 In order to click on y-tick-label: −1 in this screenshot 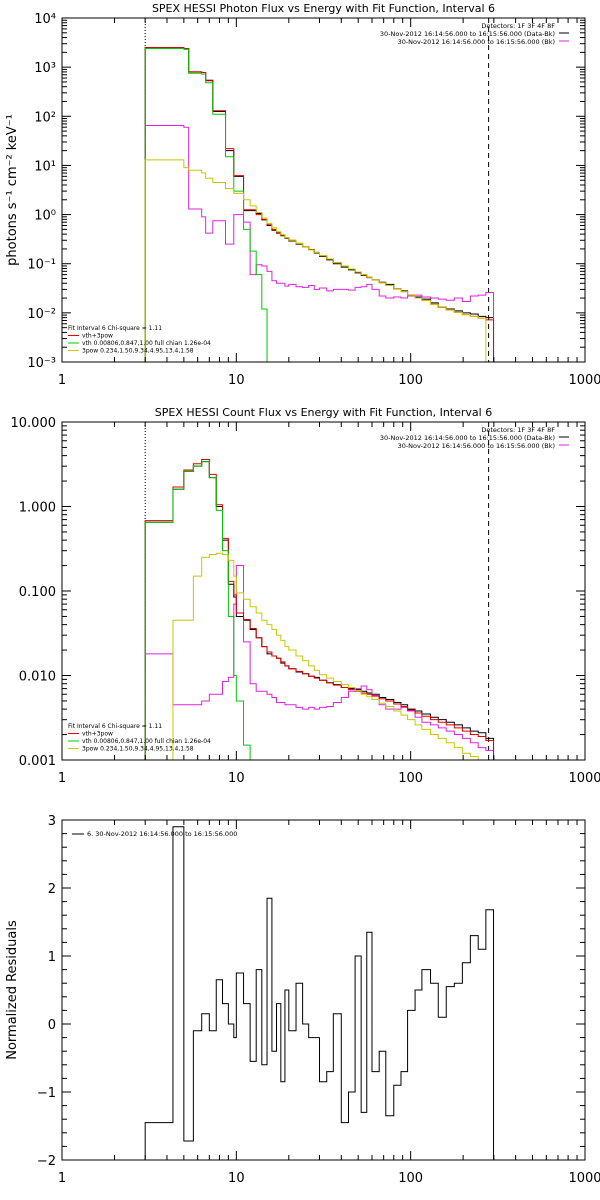, I will do `click(46, 1093)`.